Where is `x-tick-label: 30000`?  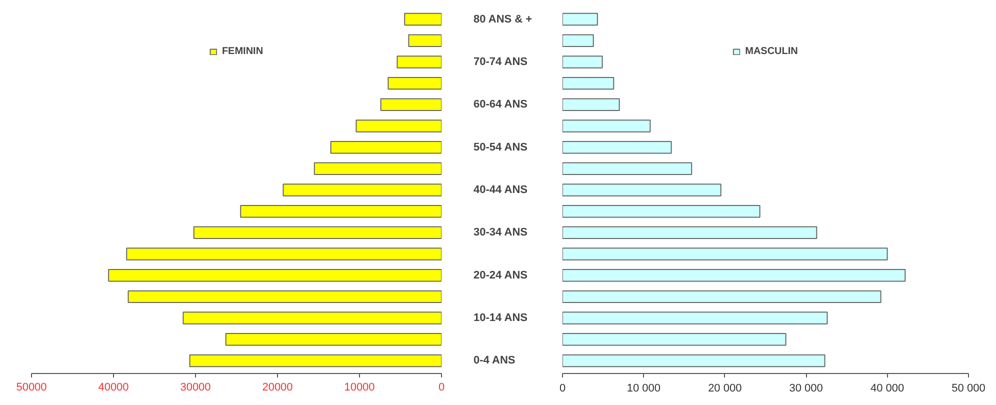 x-tick-label: 30000 is located at coordinates (195, 388).